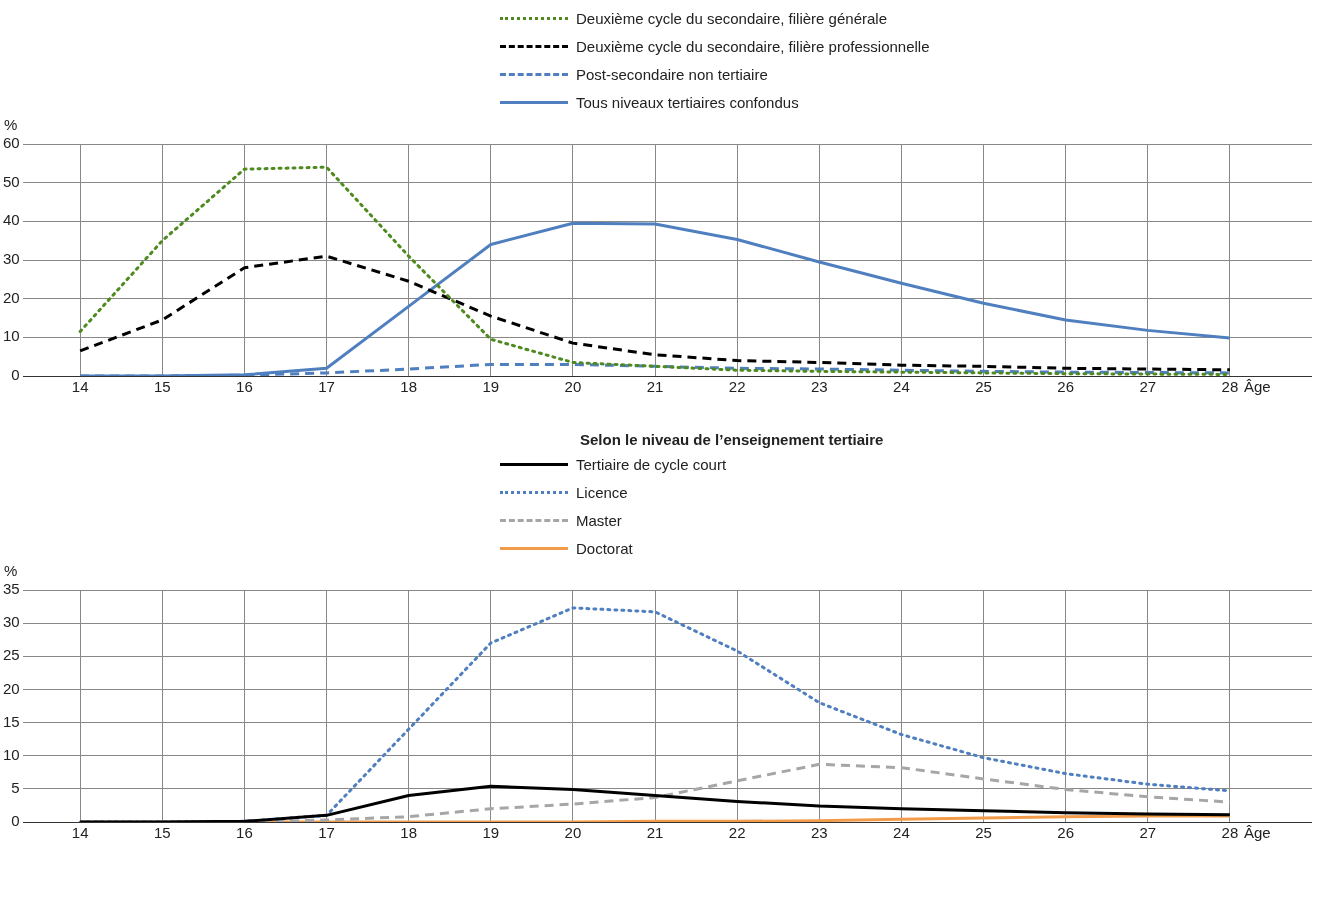 This screenshot has width=1318, height=897. Describe the element at coordinates (11, 589) in the screenshot. I see `y-tick-label: 35` at that location.